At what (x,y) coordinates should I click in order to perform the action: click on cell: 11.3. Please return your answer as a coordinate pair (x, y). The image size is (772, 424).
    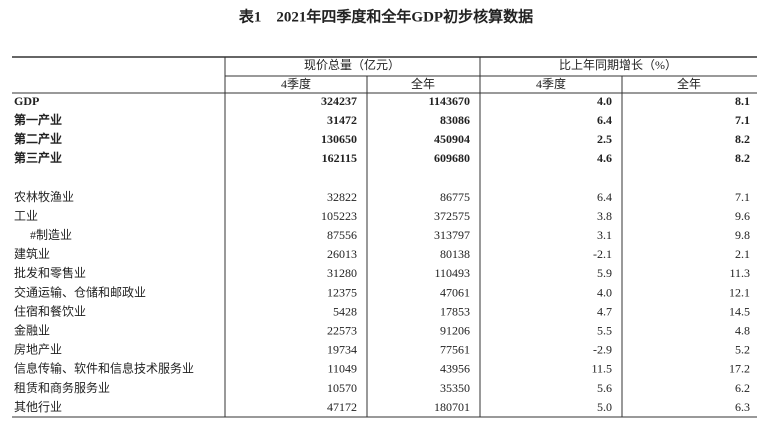
    Looking at the image, I should click on (739, 273).